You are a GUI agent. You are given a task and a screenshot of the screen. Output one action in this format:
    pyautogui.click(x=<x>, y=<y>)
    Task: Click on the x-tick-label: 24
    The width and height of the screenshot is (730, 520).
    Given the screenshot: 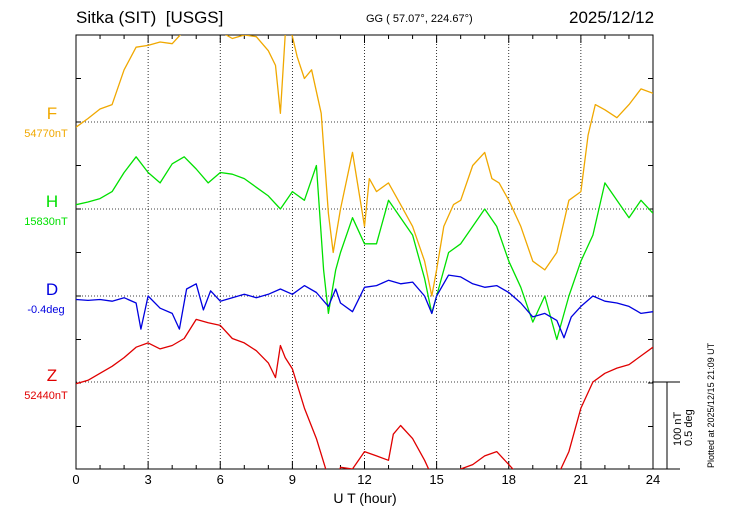 What is the action you would take?
    pyautogui.click(x=653, y=479)
    